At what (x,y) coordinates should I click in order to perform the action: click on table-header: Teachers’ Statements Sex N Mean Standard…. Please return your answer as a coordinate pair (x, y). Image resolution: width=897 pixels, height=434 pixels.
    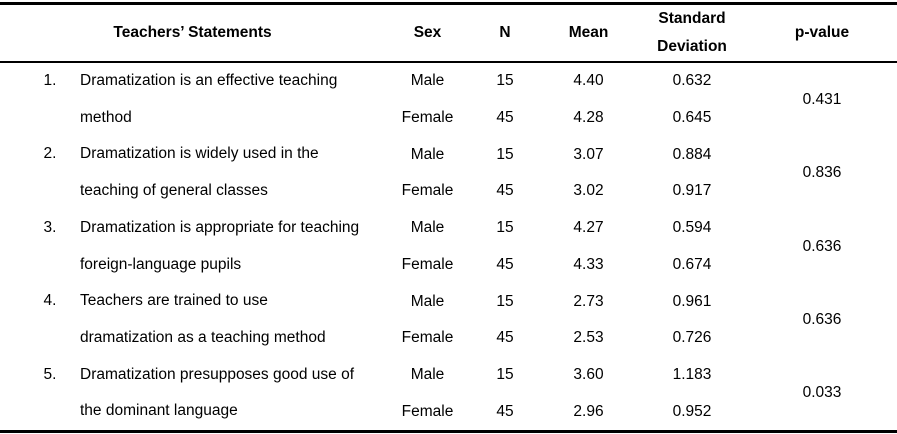
    Looking at the image, I should click on (448, 33).